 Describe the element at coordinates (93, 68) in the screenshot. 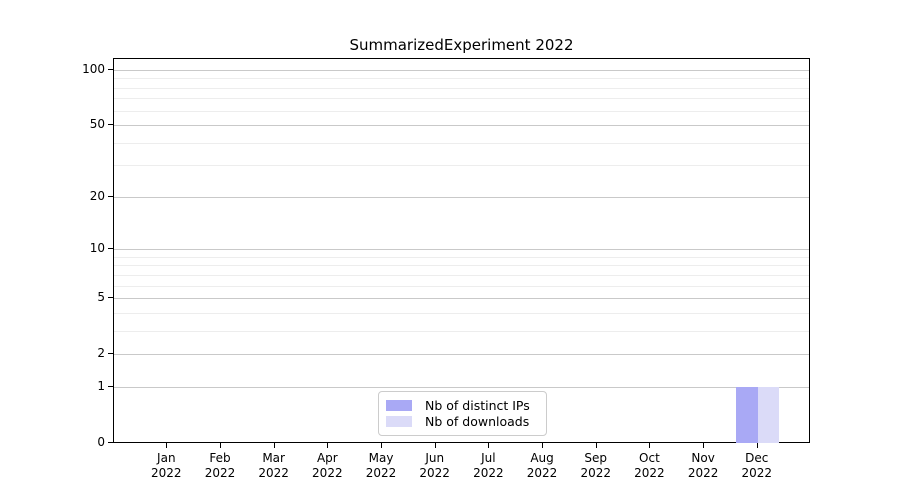

I see `y-tick-label-100: 100` at that location.